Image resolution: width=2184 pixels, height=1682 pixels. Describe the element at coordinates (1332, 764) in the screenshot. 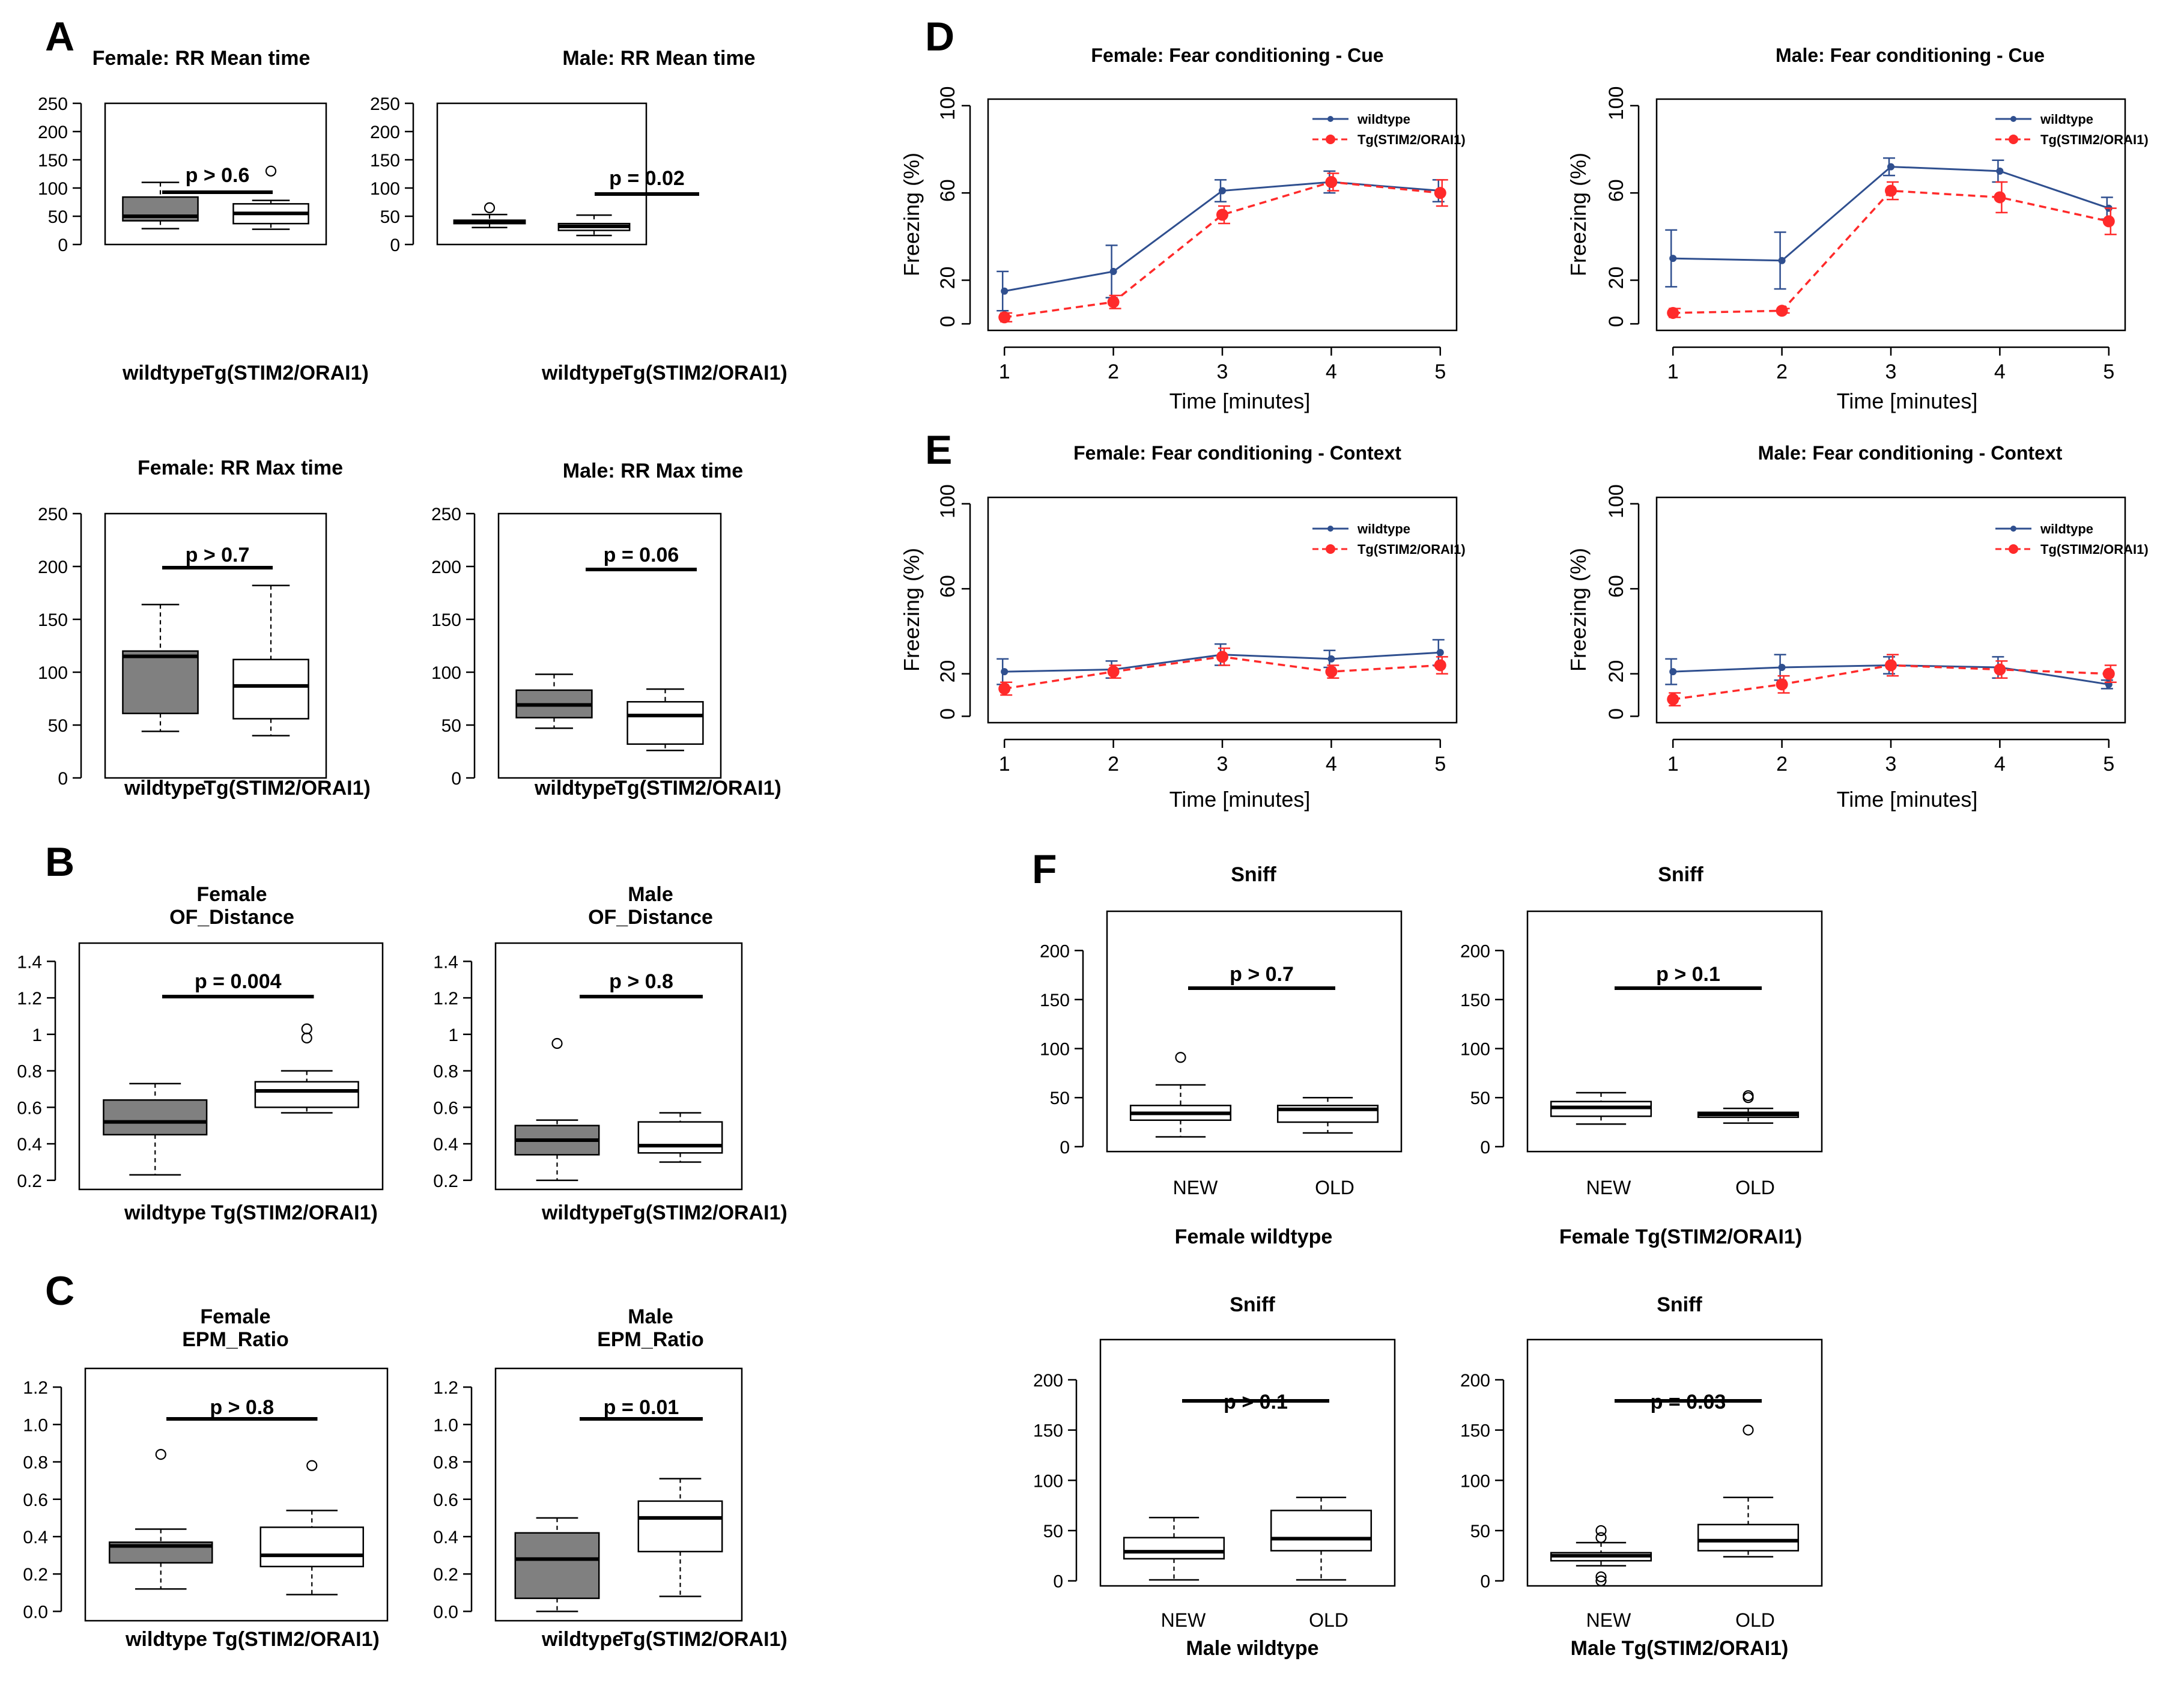

I see `x-tick-label: 4` at that location.